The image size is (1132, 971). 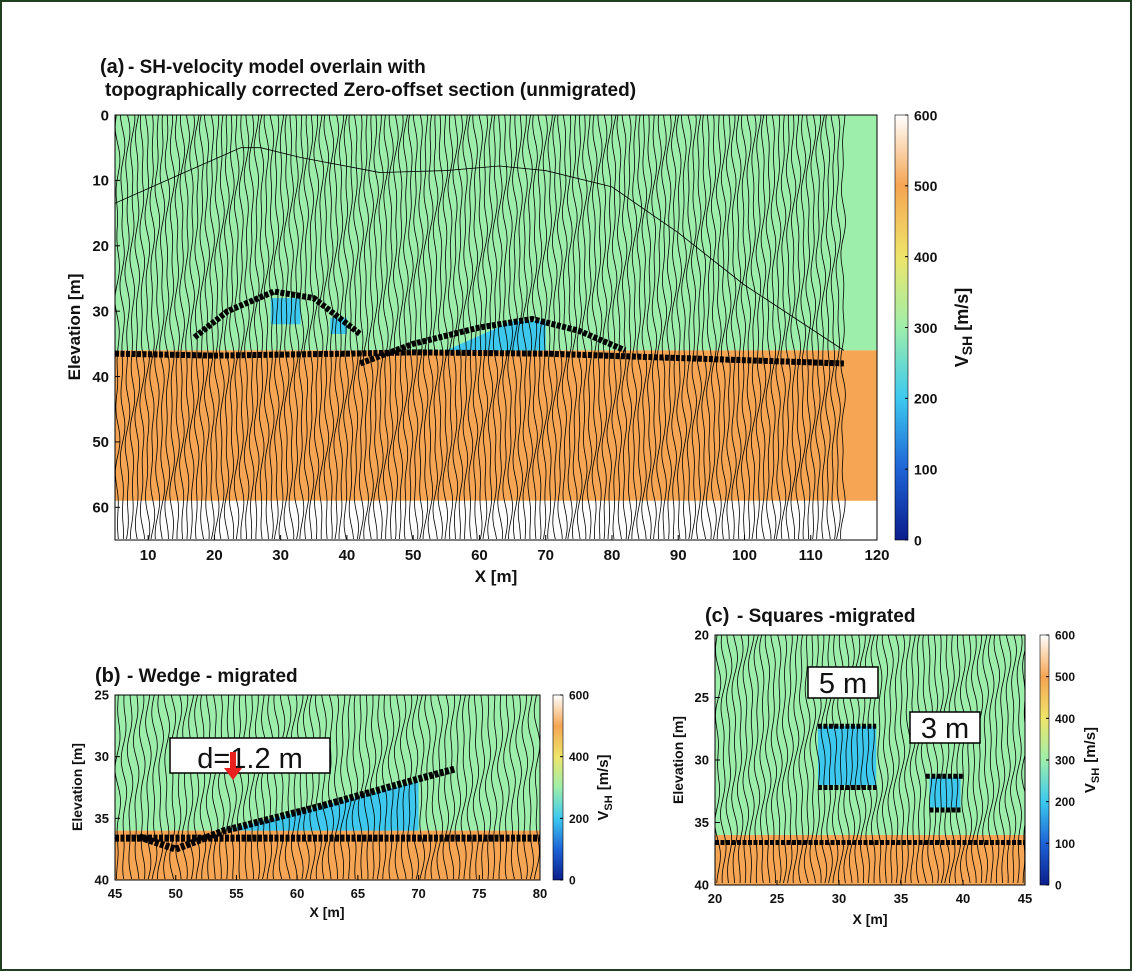 I want to click on annotation: d=1.2 m, so click(x=250, y=759).